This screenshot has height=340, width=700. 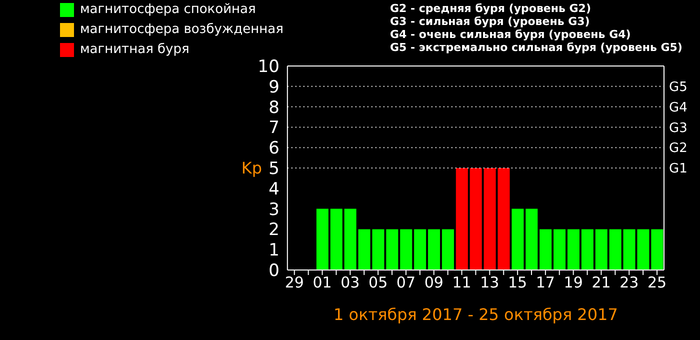 I want to click on y-tick-label: 5, so click(x=274, y=169).